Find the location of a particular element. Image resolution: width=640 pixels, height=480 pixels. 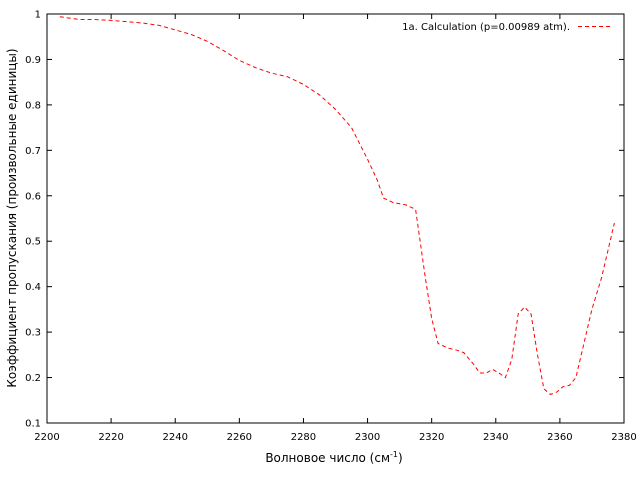

x-tick-label: 2300 is located at coordinates (367, 437).